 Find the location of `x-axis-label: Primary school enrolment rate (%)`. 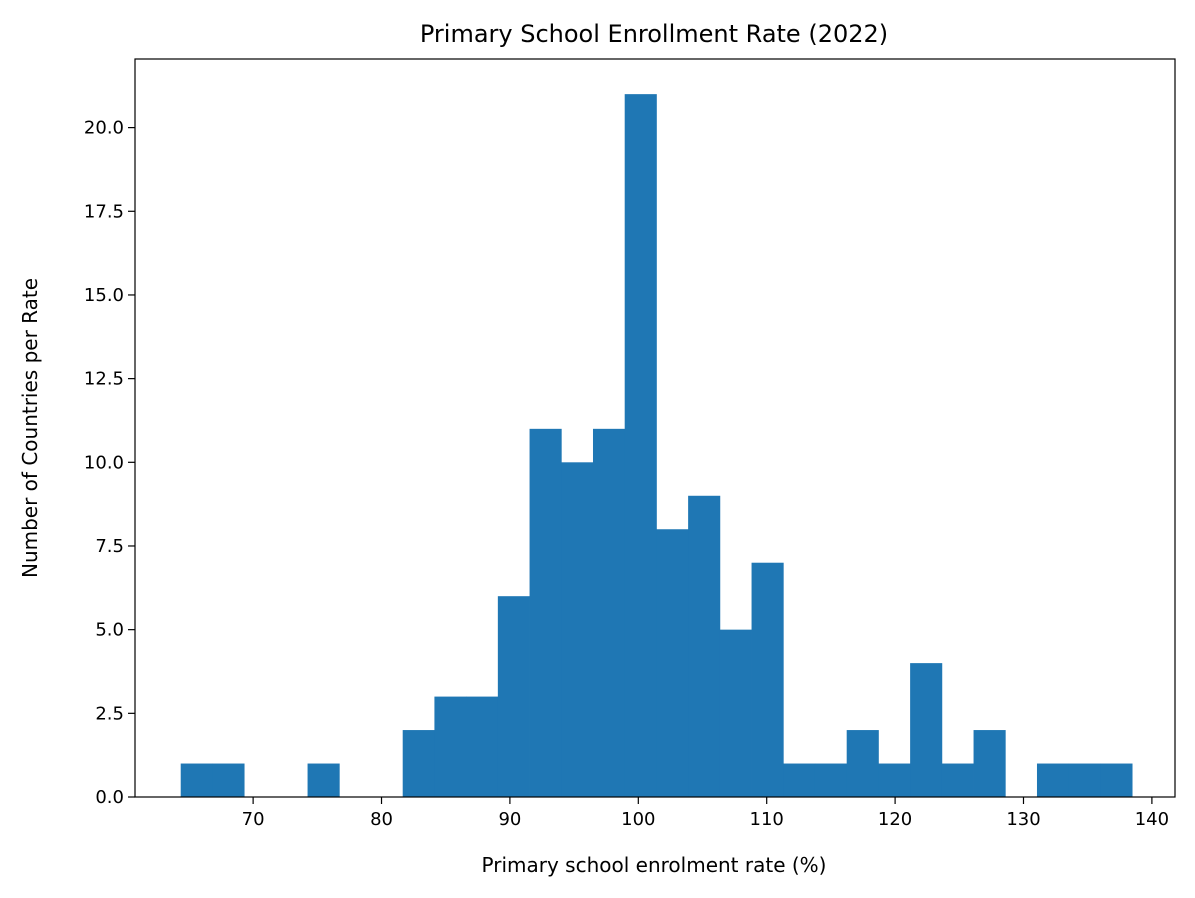

x-axis-label: Primary school enrolment rate (%) is located at coordinates (654, 865).